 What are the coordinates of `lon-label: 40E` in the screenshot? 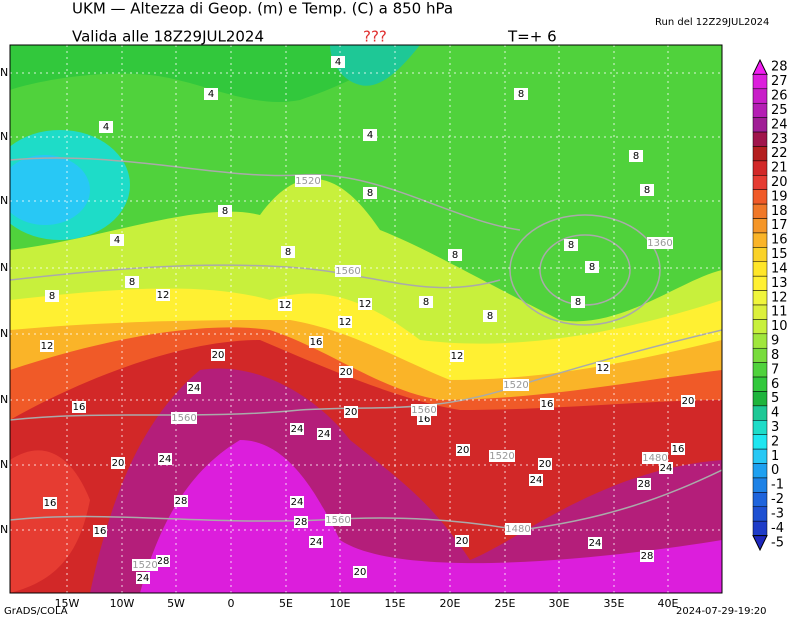 It's located at (668, 603).